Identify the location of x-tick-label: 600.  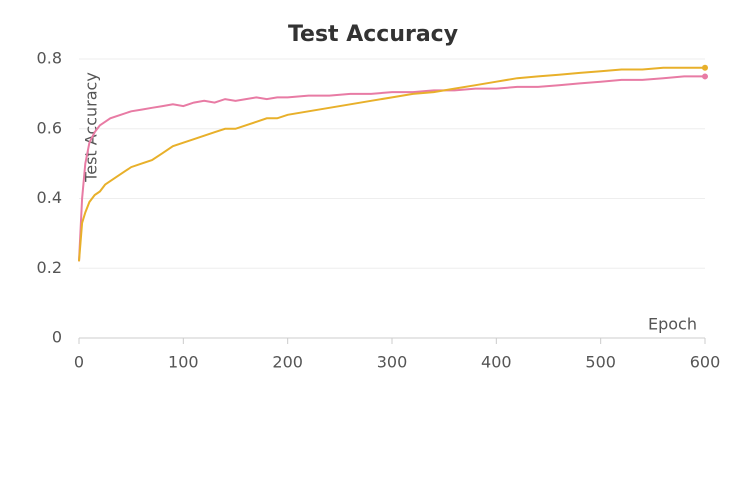
(705, 362).